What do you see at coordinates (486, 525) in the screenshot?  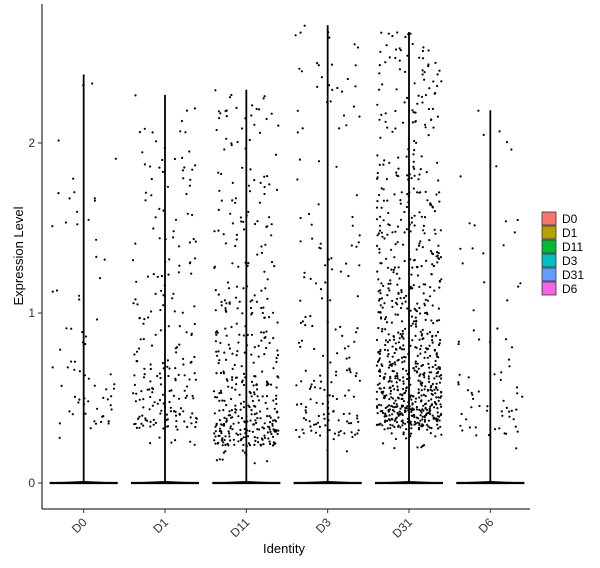 I see `x-tick-label-d6: D6` at bounding box center [486, 525].